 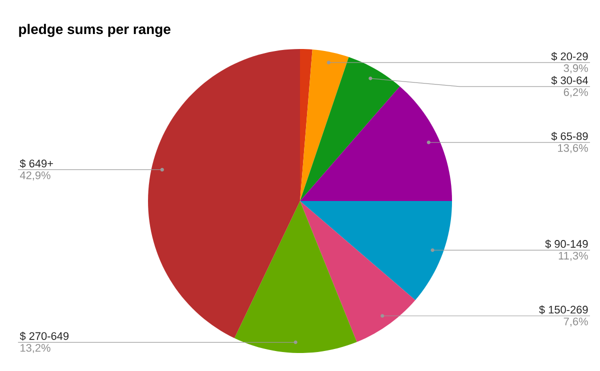 I want to click on slice-label: $ 20-29, so click(x=569, y=56).